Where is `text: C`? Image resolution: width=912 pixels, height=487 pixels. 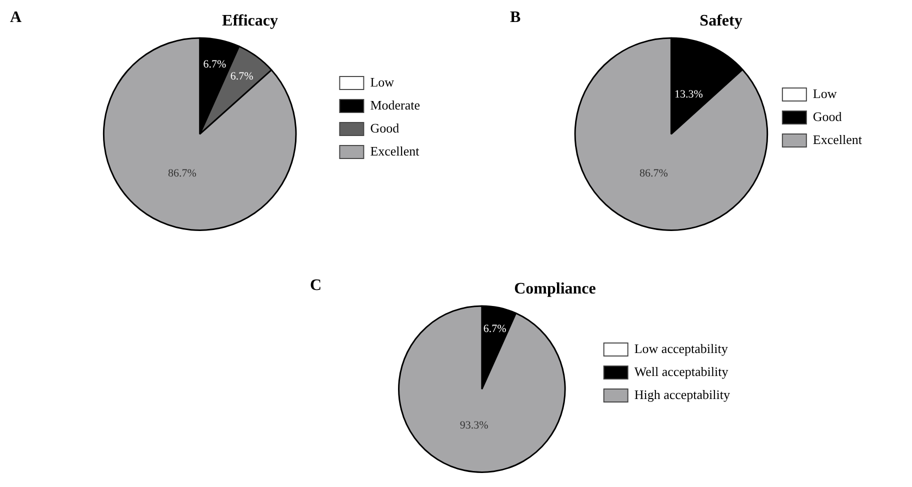 text: C is located at coordinates (316, 285).